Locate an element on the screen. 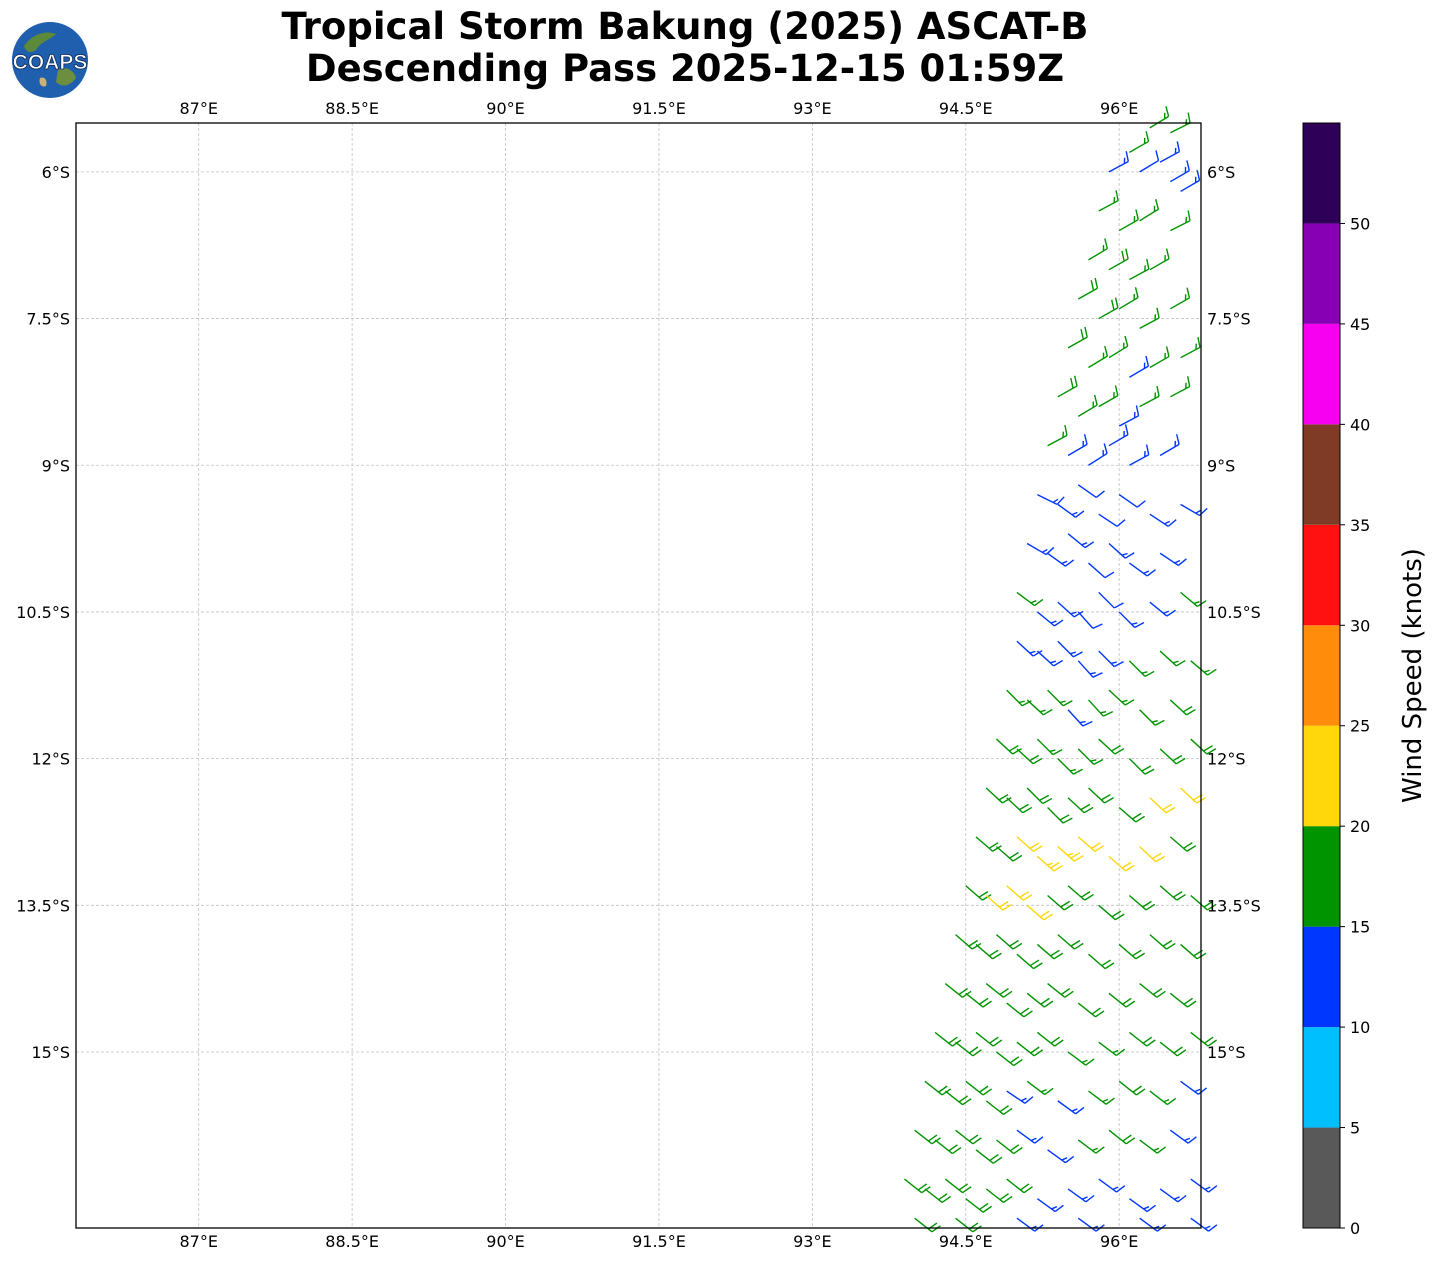  lat-tick-label-right: 15°S is located at coordinates (1226, 1052).